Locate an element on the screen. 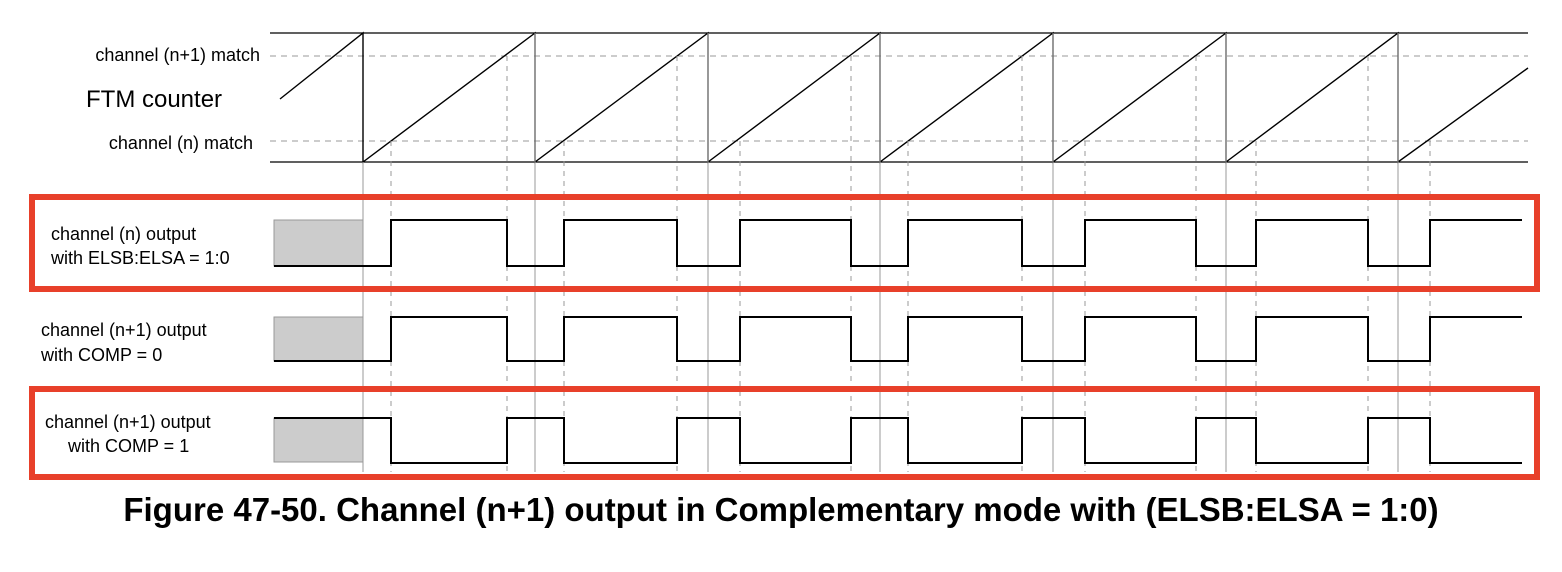 Image resolution: width=1562 pixels, height=572 pixels. channel-n-match-label: channel (n) match is located at coordinates (180, 143).